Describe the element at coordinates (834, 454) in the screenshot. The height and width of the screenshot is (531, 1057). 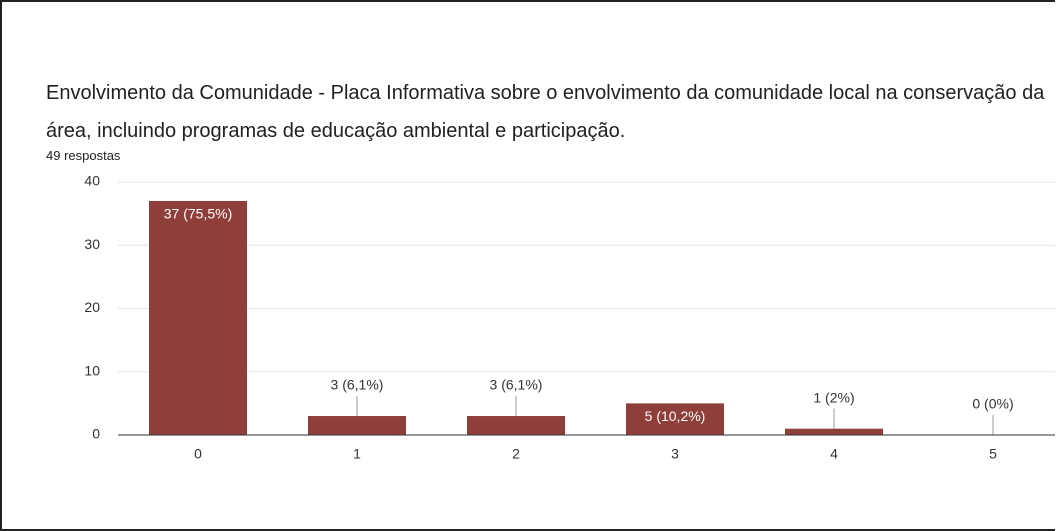
I see `x-tick-label: 4` at that location.